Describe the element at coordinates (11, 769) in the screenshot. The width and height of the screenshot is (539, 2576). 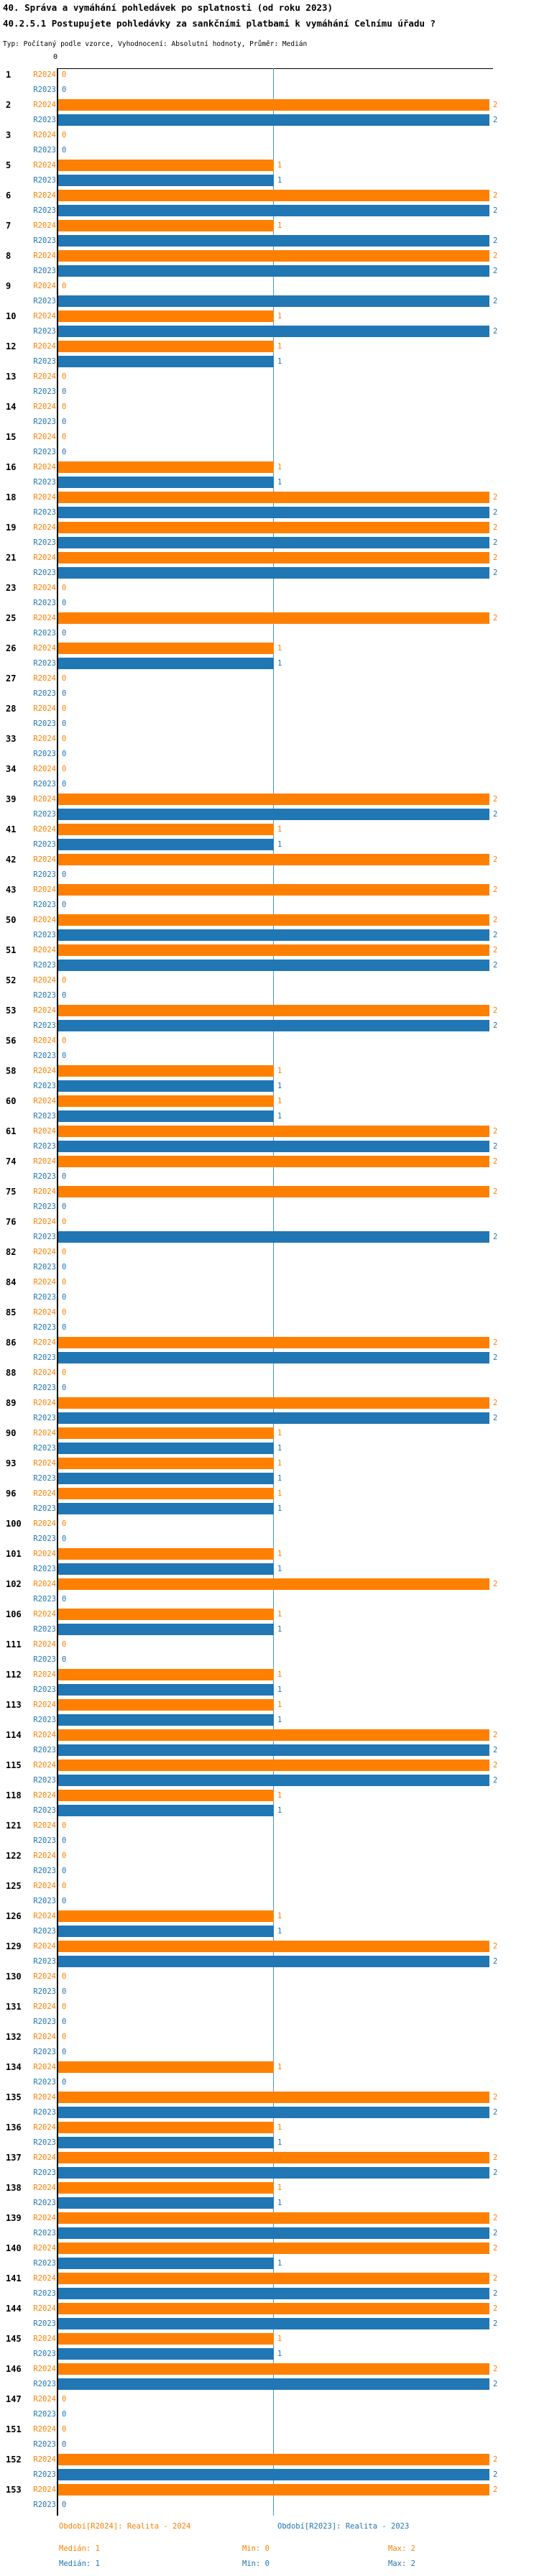
I see `row-category-label: 34` at that location.